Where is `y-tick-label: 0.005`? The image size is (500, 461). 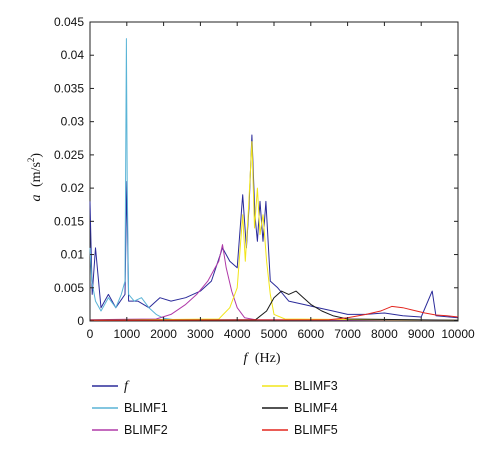 y-tick-label: 0.005 is located at coordinates (69, 288).